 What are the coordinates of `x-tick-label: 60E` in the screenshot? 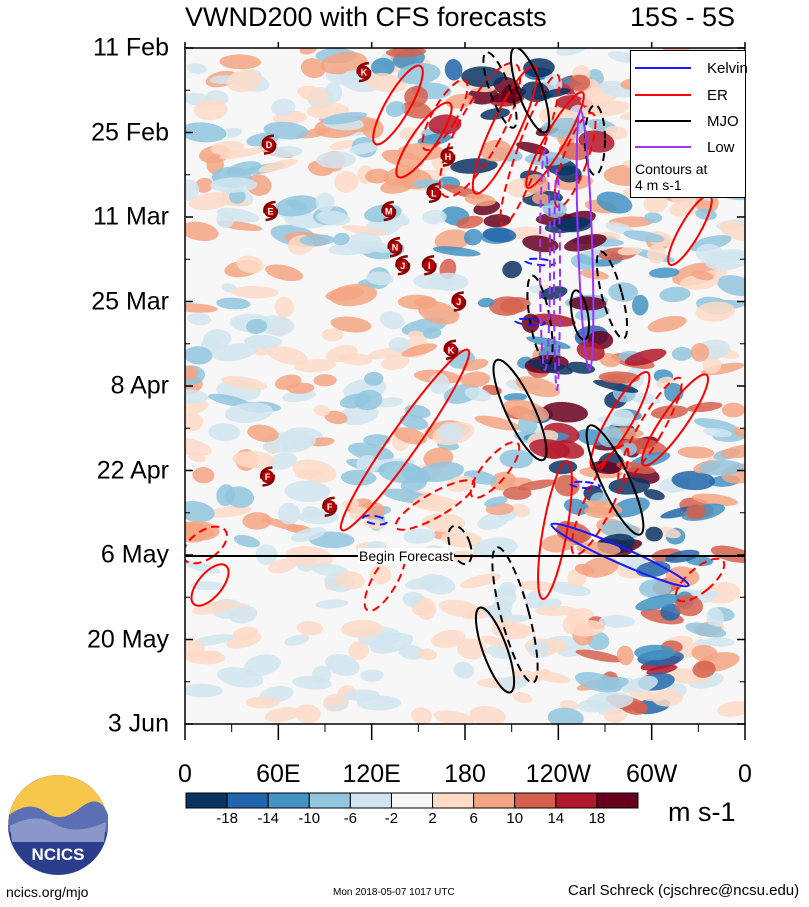 It's located at (278, 774).